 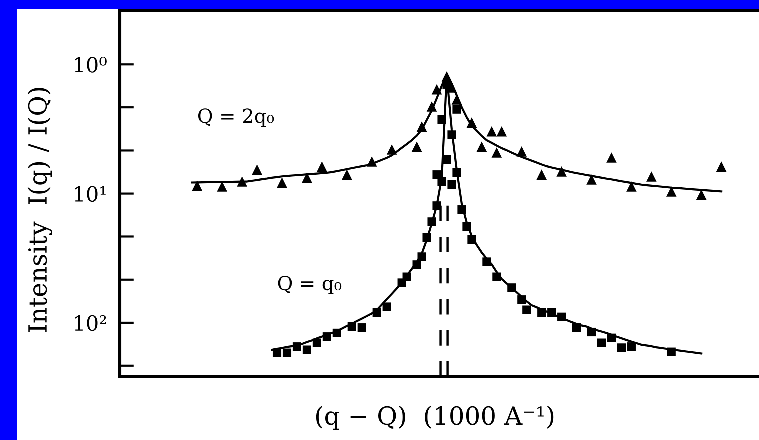 I want to click on text: Q = 2q₀, so click(x=236, y=118).